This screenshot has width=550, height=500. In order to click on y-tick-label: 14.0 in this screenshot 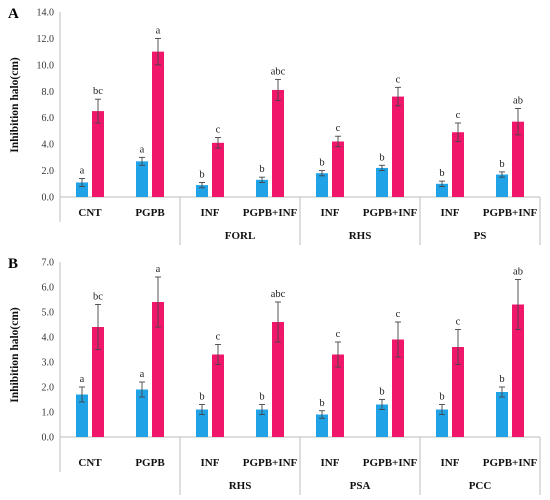, I will do `click(46, 13)`.